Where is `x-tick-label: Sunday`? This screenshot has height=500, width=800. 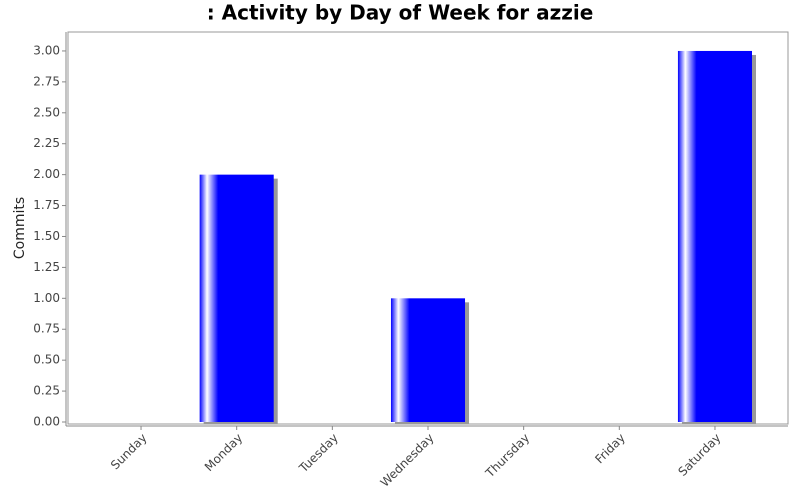 x-tick-label: Sunday is located at coordinates (129, 452).